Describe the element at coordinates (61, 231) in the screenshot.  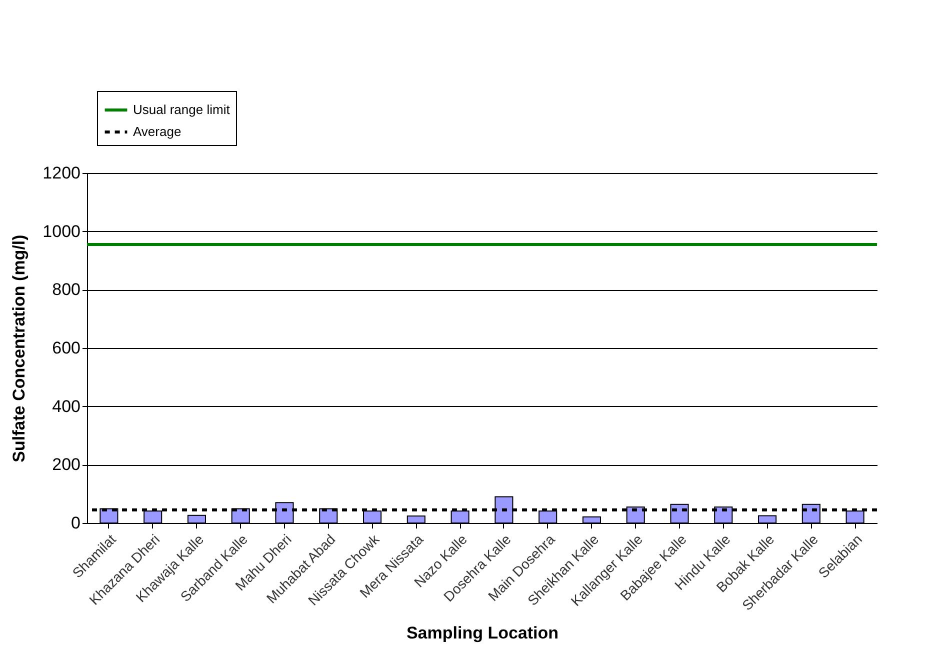
I see `y-tick-label: 1000` at that location.